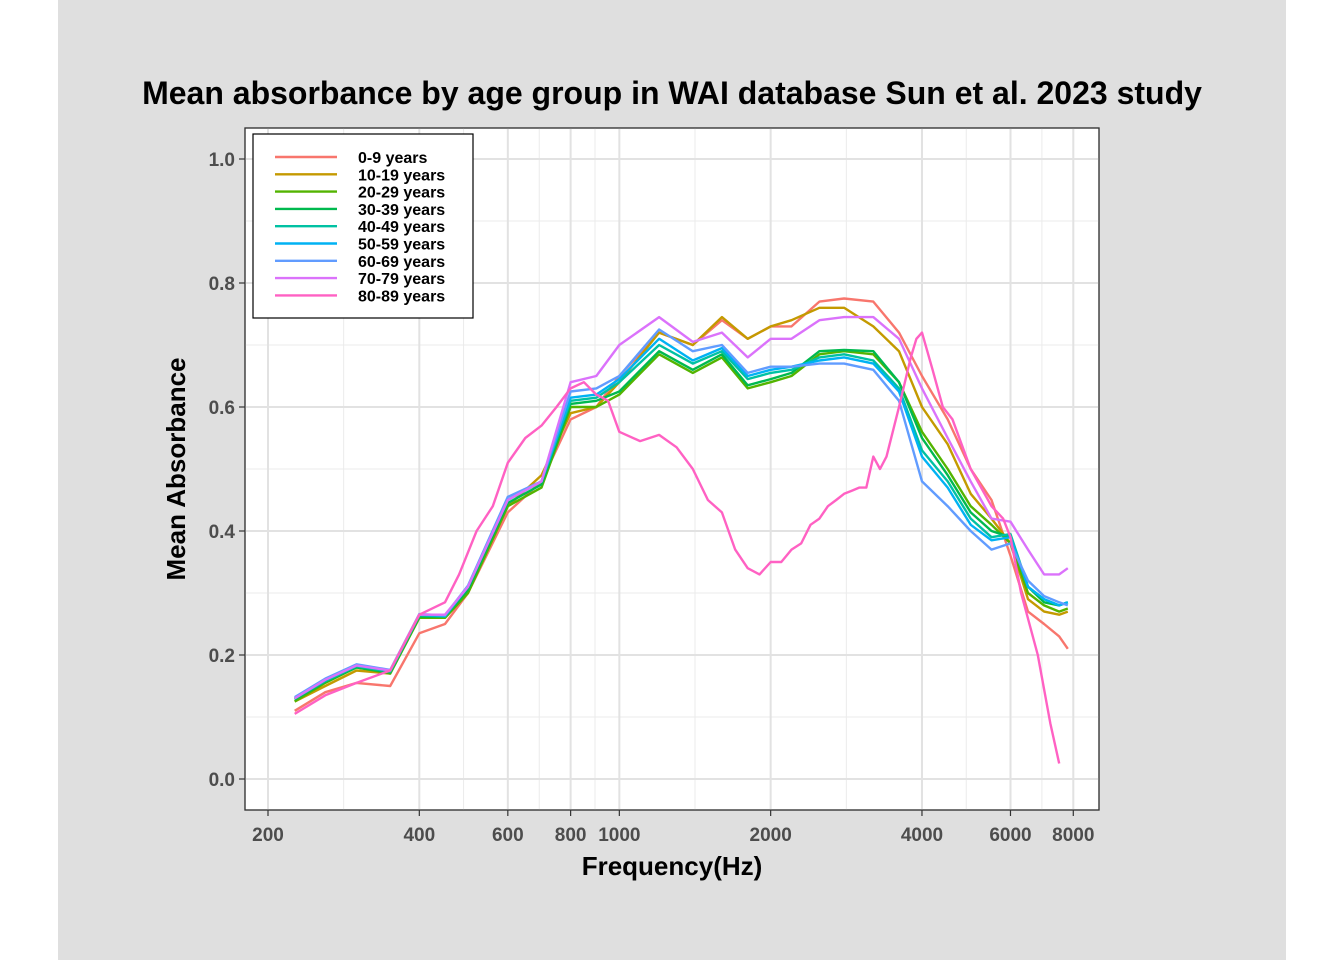 This screenshot has height=960, width=1344. I want to click on y-tick-label: 0.4, so click(222, 532).